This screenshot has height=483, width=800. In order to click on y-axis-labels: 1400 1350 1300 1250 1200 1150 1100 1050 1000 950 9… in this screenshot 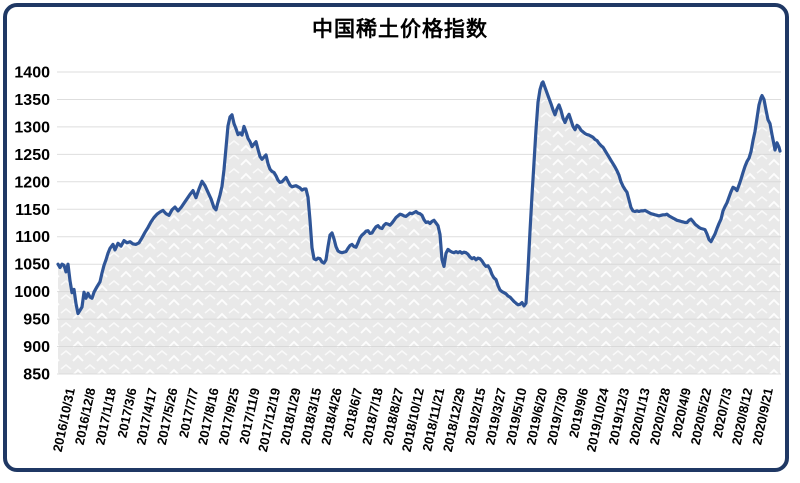, I will do `click(32, 224)`.